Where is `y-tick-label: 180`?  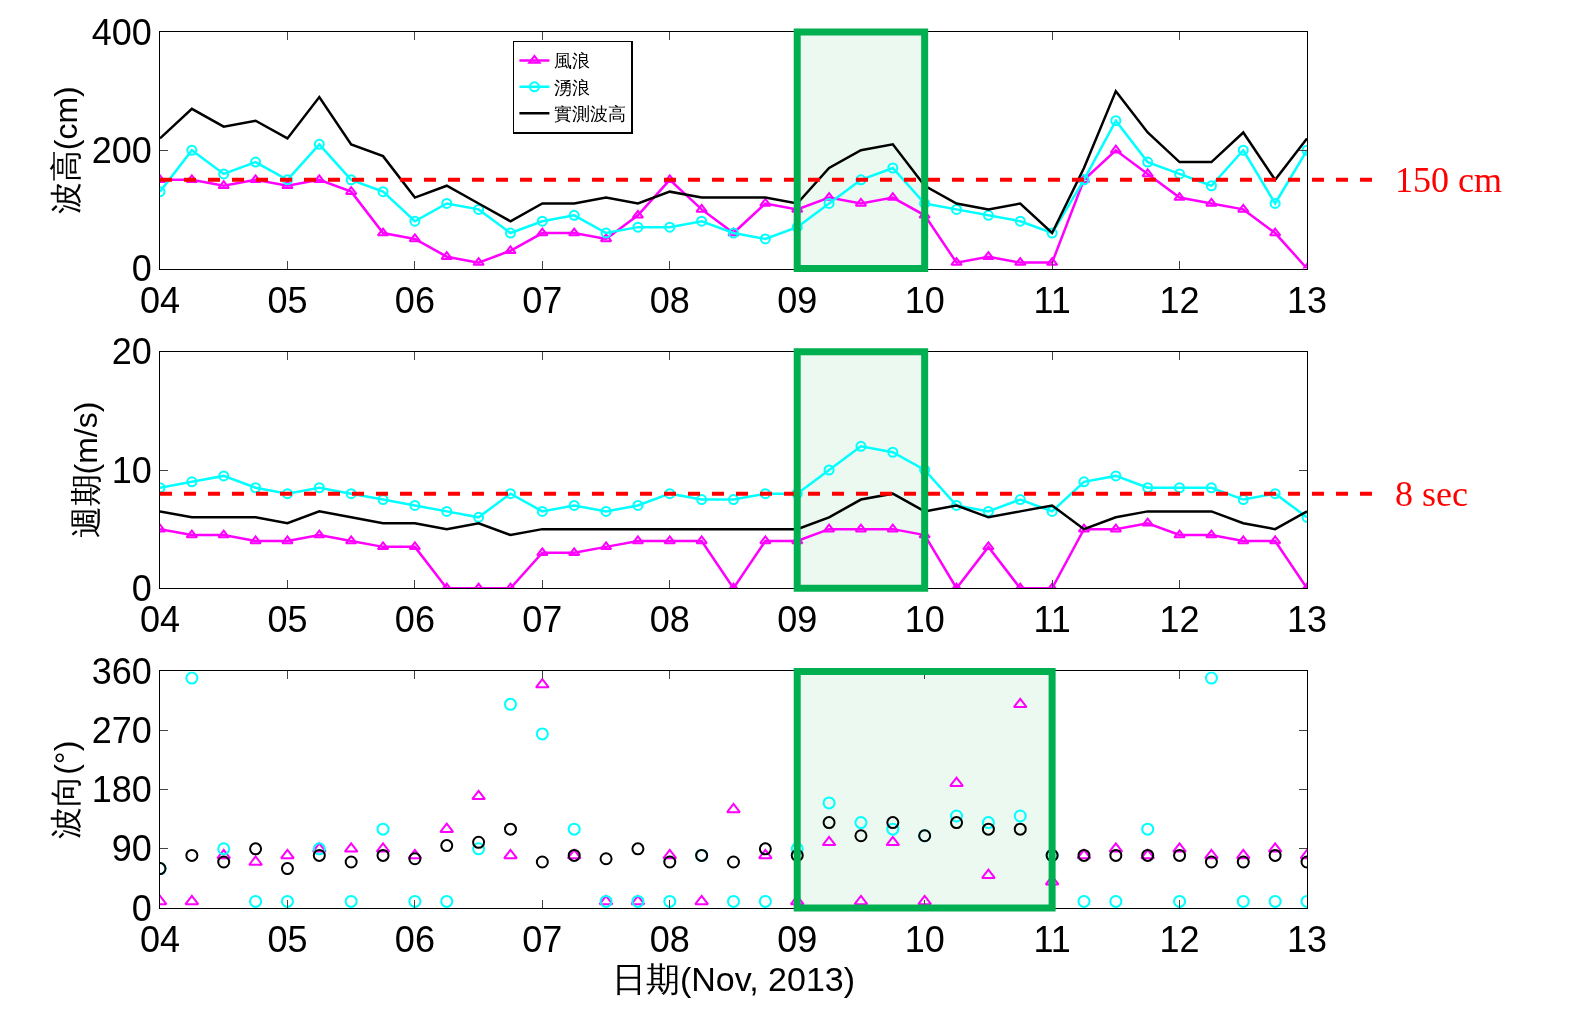
y-tick-label: 180 is located at coordinates (121, 790).